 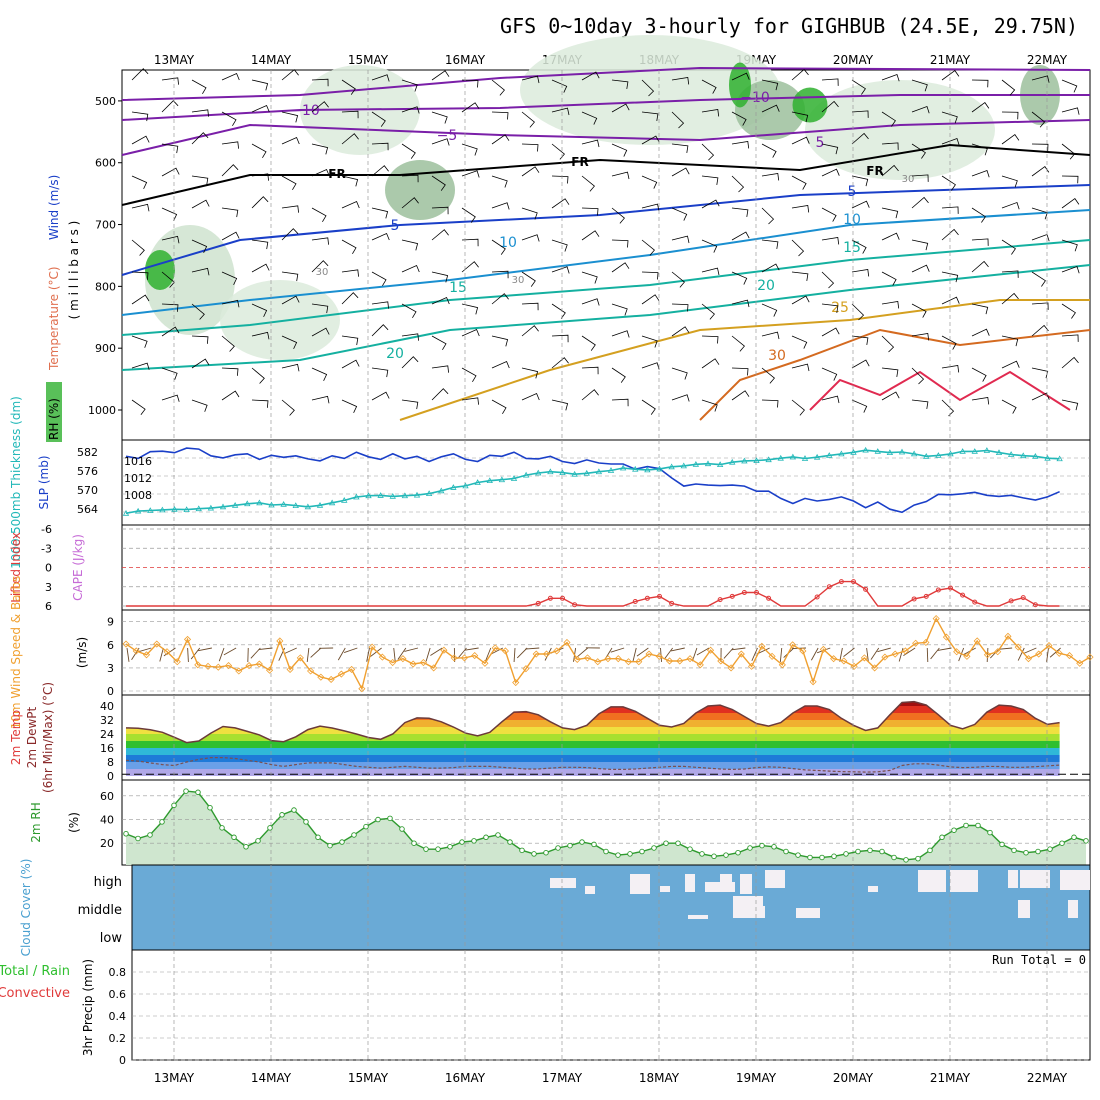 I want to click on precip-legend-convective: Convective, so click(x=35, y=993).